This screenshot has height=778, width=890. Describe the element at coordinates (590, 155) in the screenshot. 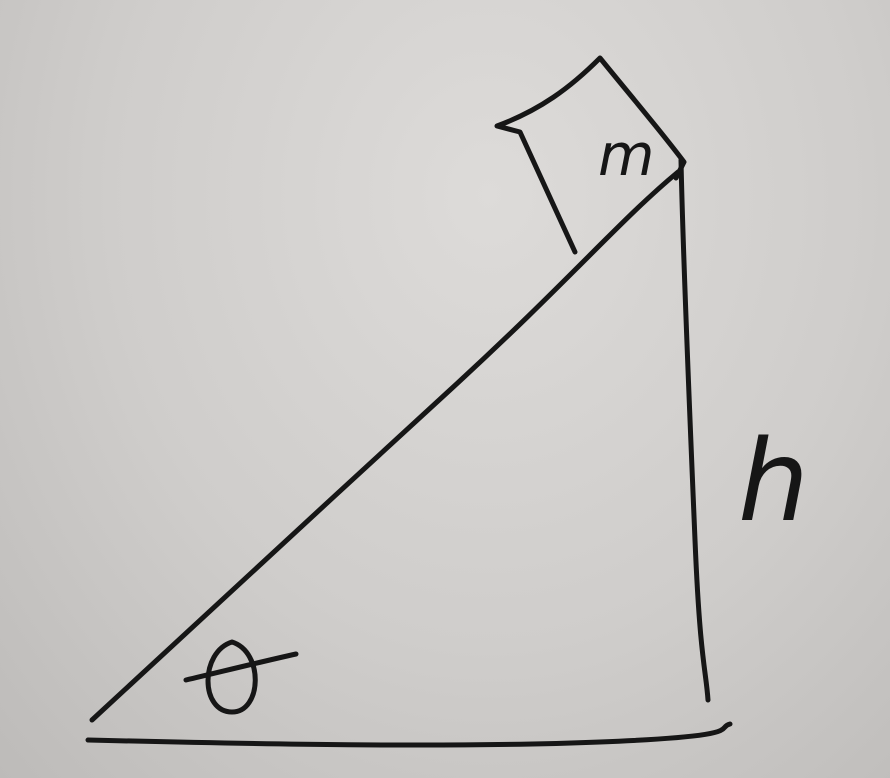

I see `block-outline` at that location.